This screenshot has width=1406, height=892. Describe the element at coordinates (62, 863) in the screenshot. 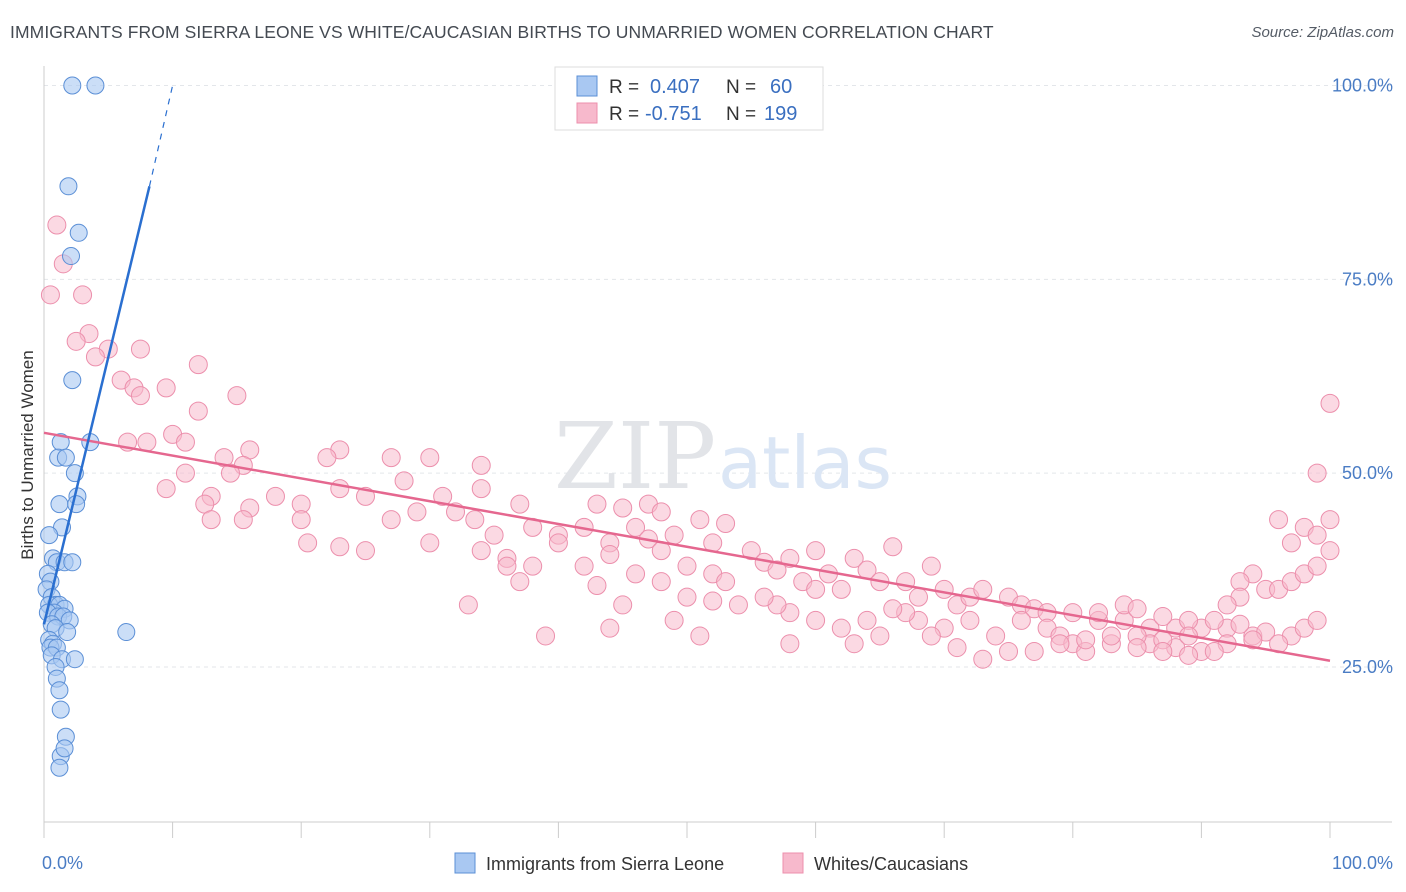

I see `x-tick-label: 0.0%` at that location.